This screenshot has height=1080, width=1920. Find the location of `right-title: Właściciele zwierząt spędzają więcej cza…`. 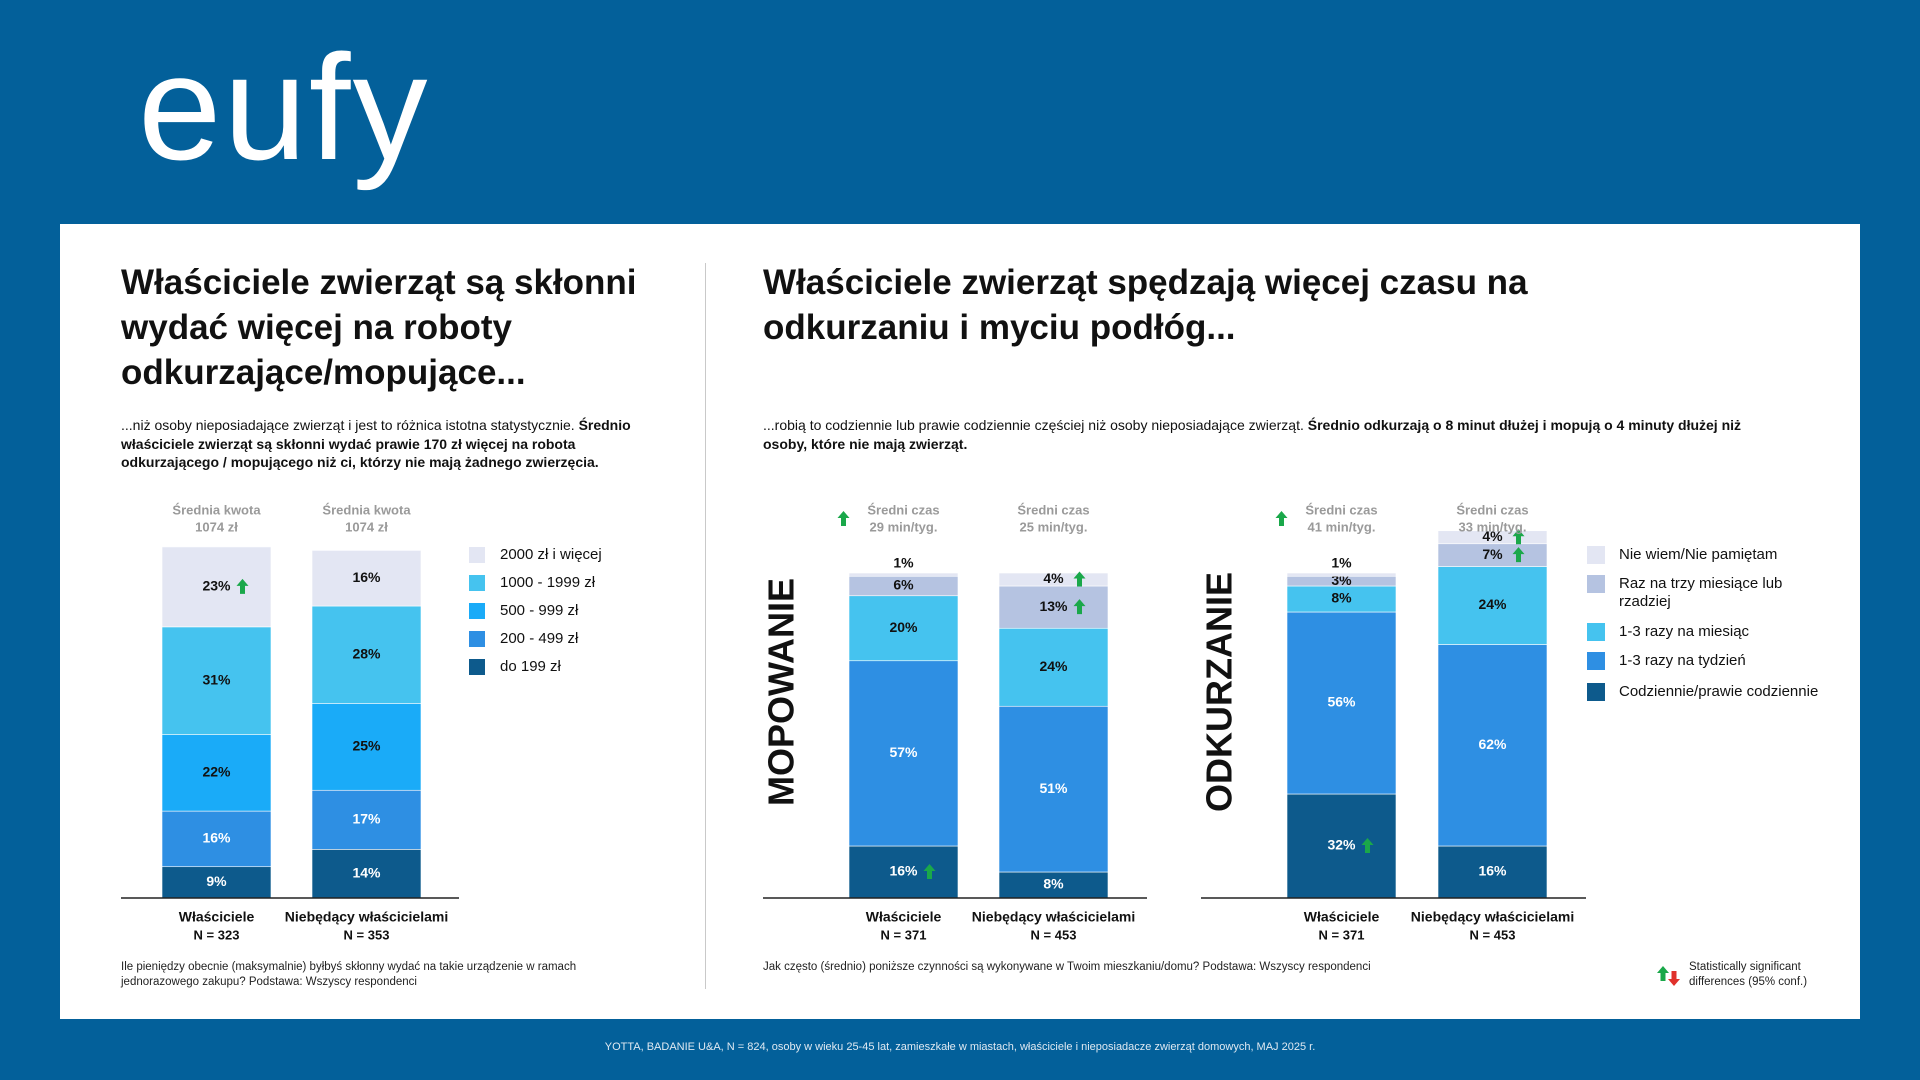

right-title: Właściciele zwierząt spędzają więcej cza… is located at coordinates (1145, 305).